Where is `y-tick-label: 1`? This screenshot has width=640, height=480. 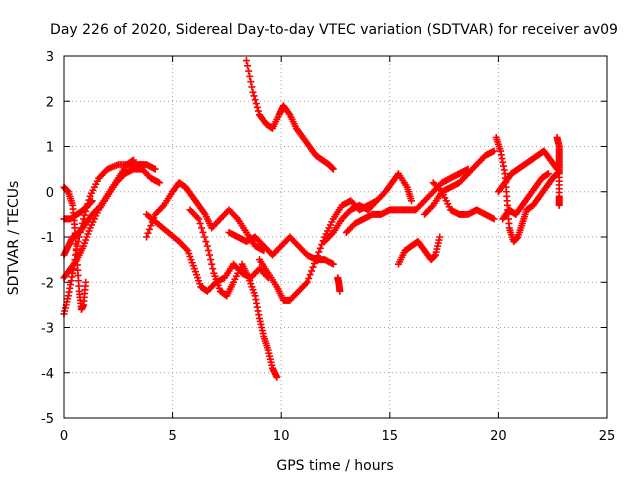 y-tick-label: 1 is located at coordinates (50, 148).